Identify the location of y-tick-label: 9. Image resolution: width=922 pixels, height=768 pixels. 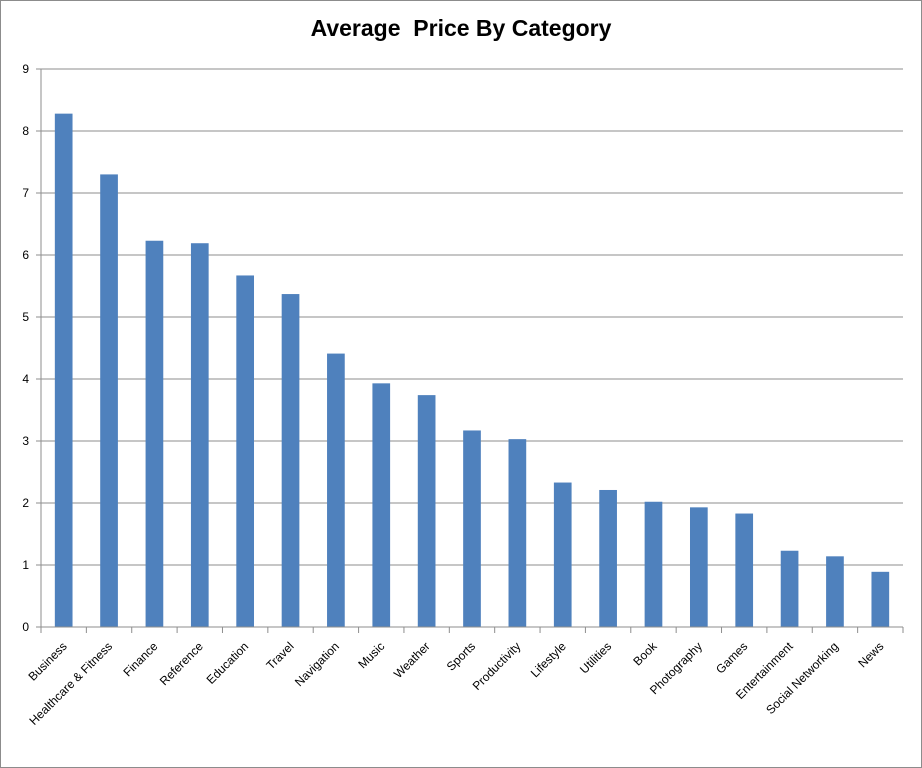
(25, 69).